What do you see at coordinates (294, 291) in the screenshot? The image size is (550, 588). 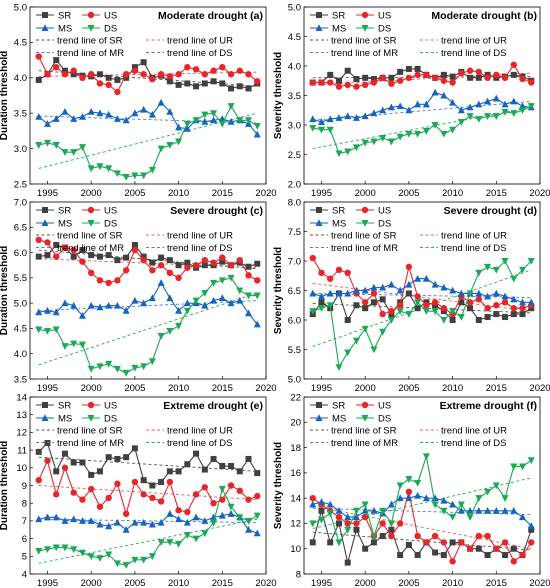 I see `y-tick-label: 6.5` at bounding box center [294, 291].